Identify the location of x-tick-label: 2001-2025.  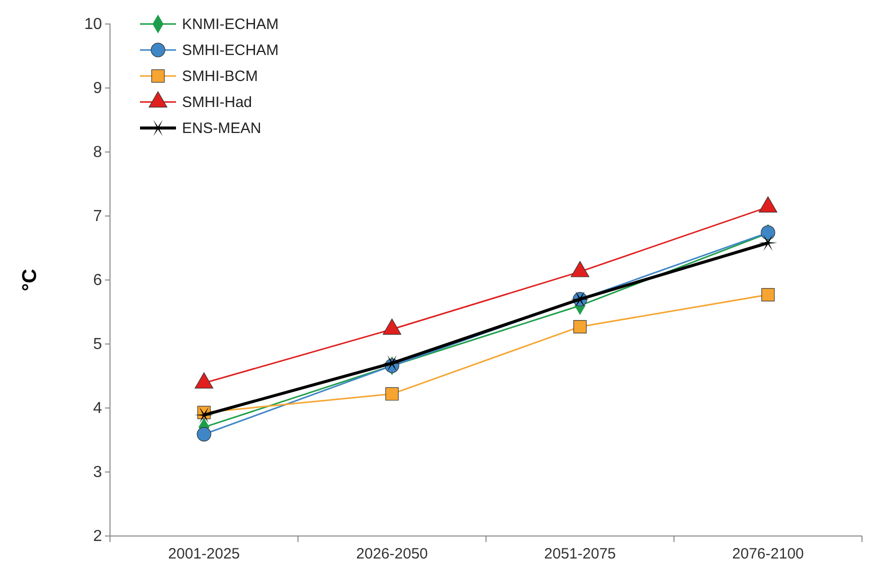
(204, 554).